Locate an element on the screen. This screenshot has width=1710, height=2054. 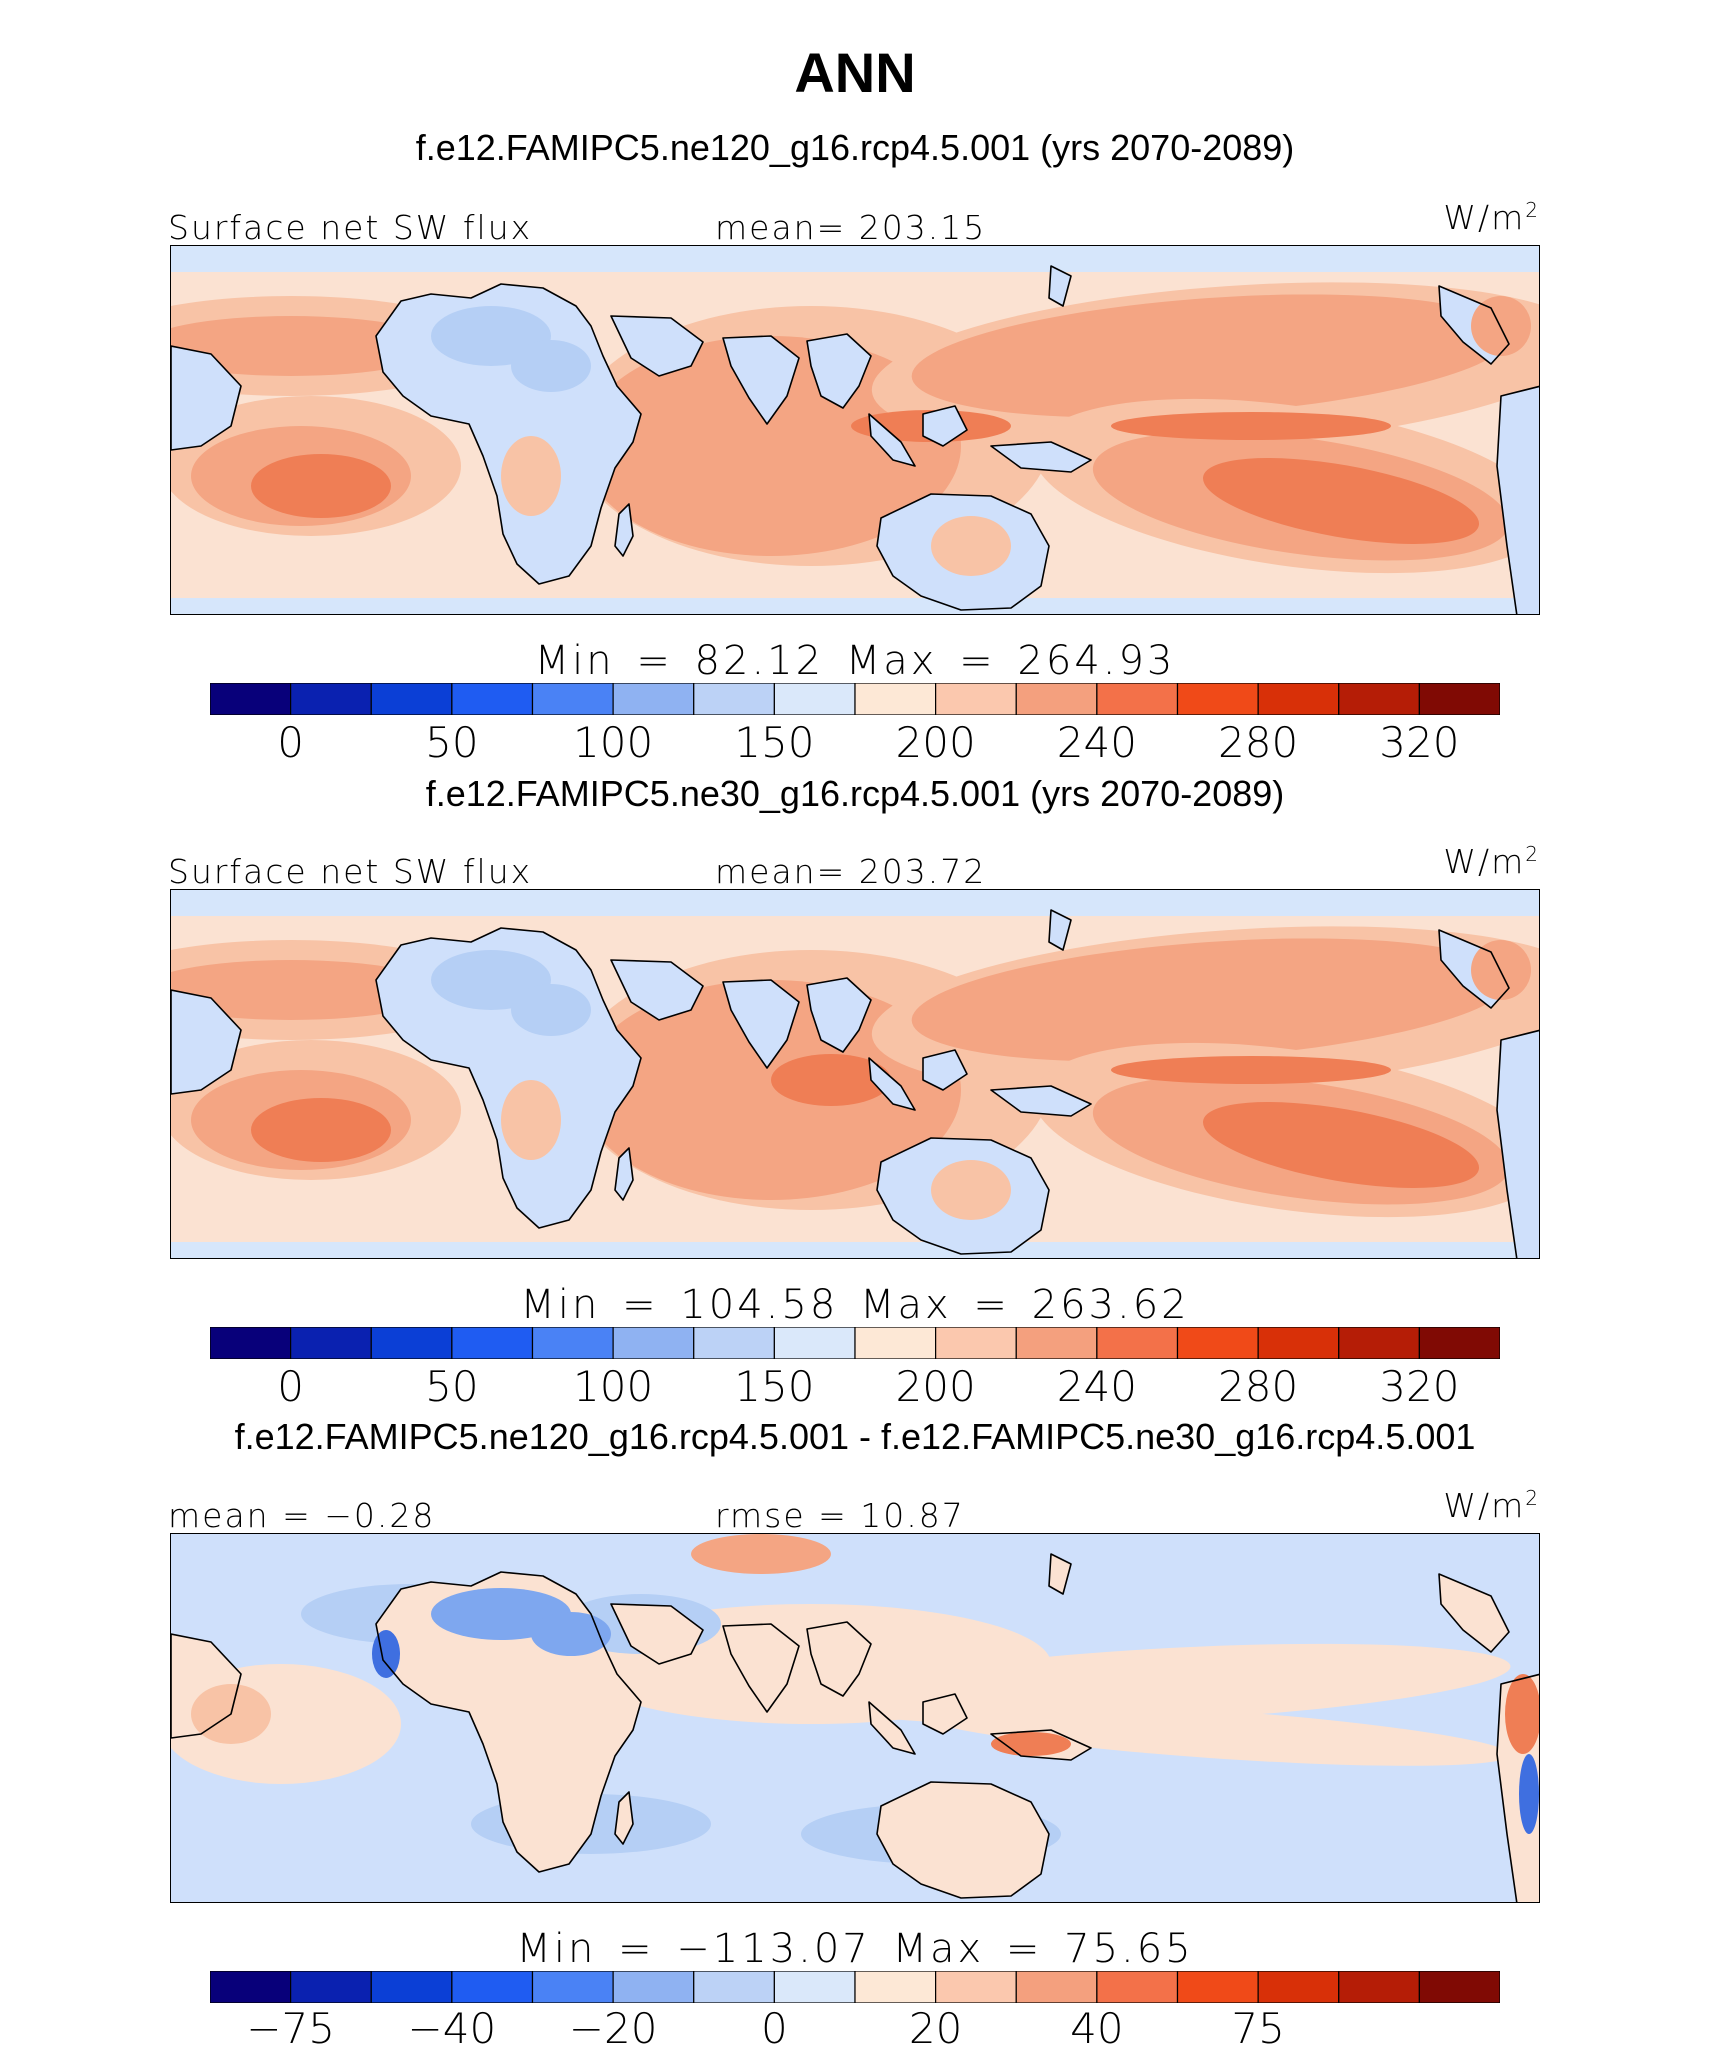
panel-1-map-canvas is located at coordinates (855, 430).